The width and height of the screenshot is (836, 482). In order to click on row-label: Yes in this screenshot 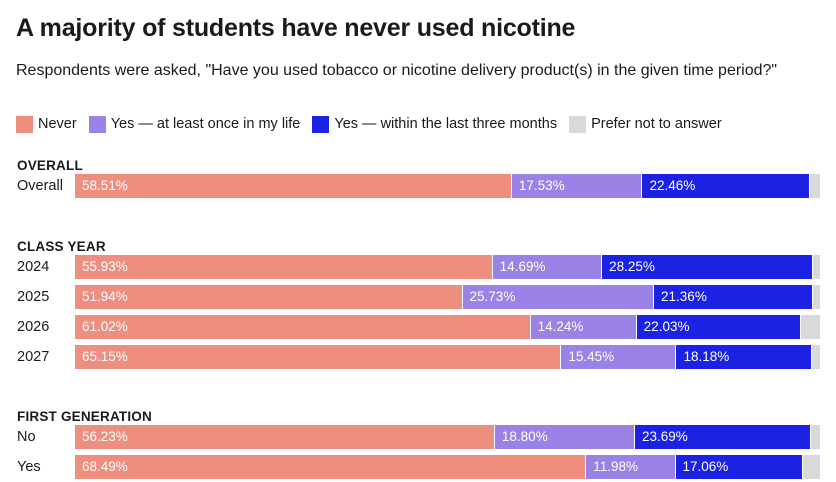, I will do `click(29, 467)`.